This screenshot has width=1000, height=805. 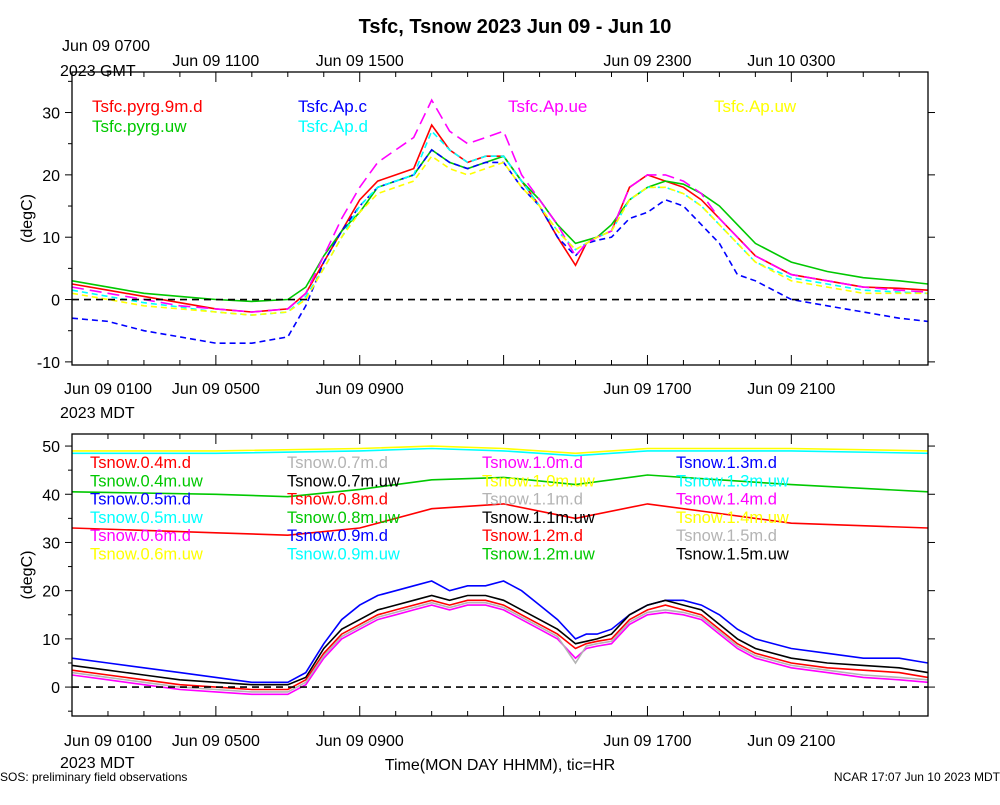 I want to click on legend-entry-Tsnow.1.4m.d: Tsnow.1.4m.d, so click(x=726, y=500).